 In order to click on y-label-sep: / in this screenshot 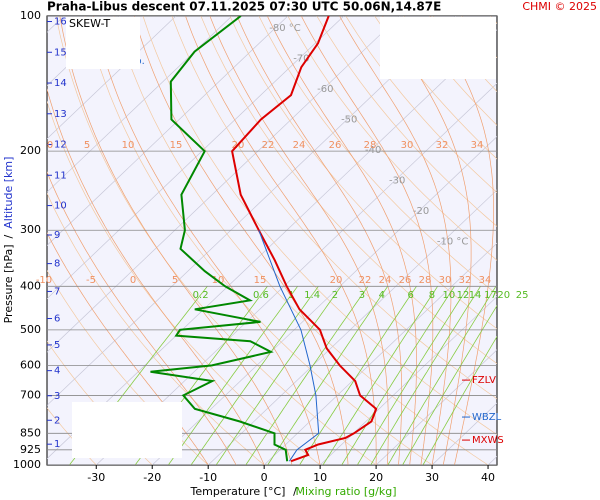, I will do `click(8, 236)`.